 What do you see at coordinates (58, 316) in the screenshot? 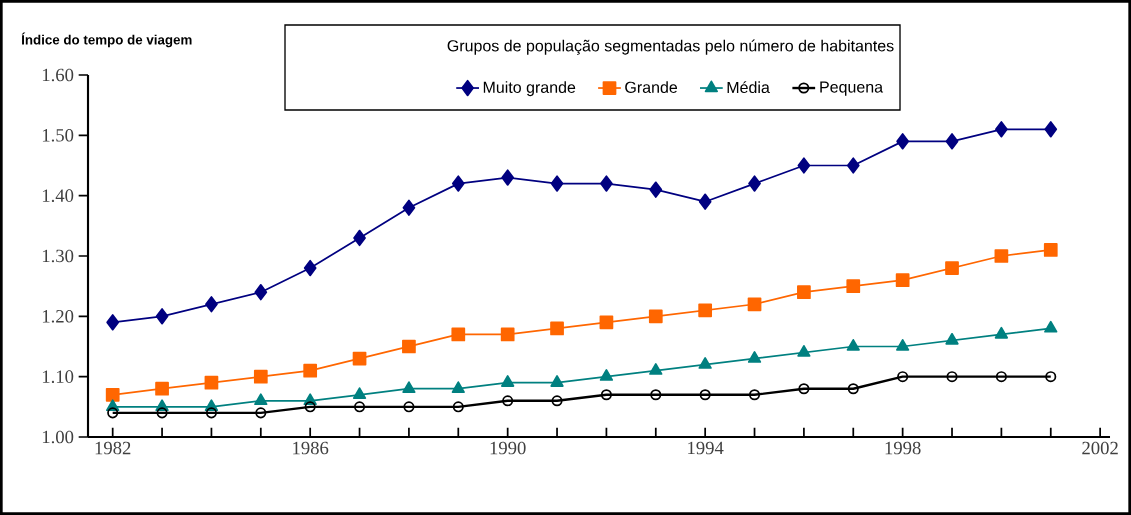
I see `y-tick-label: 1.20` at bounding box center [58, 316].